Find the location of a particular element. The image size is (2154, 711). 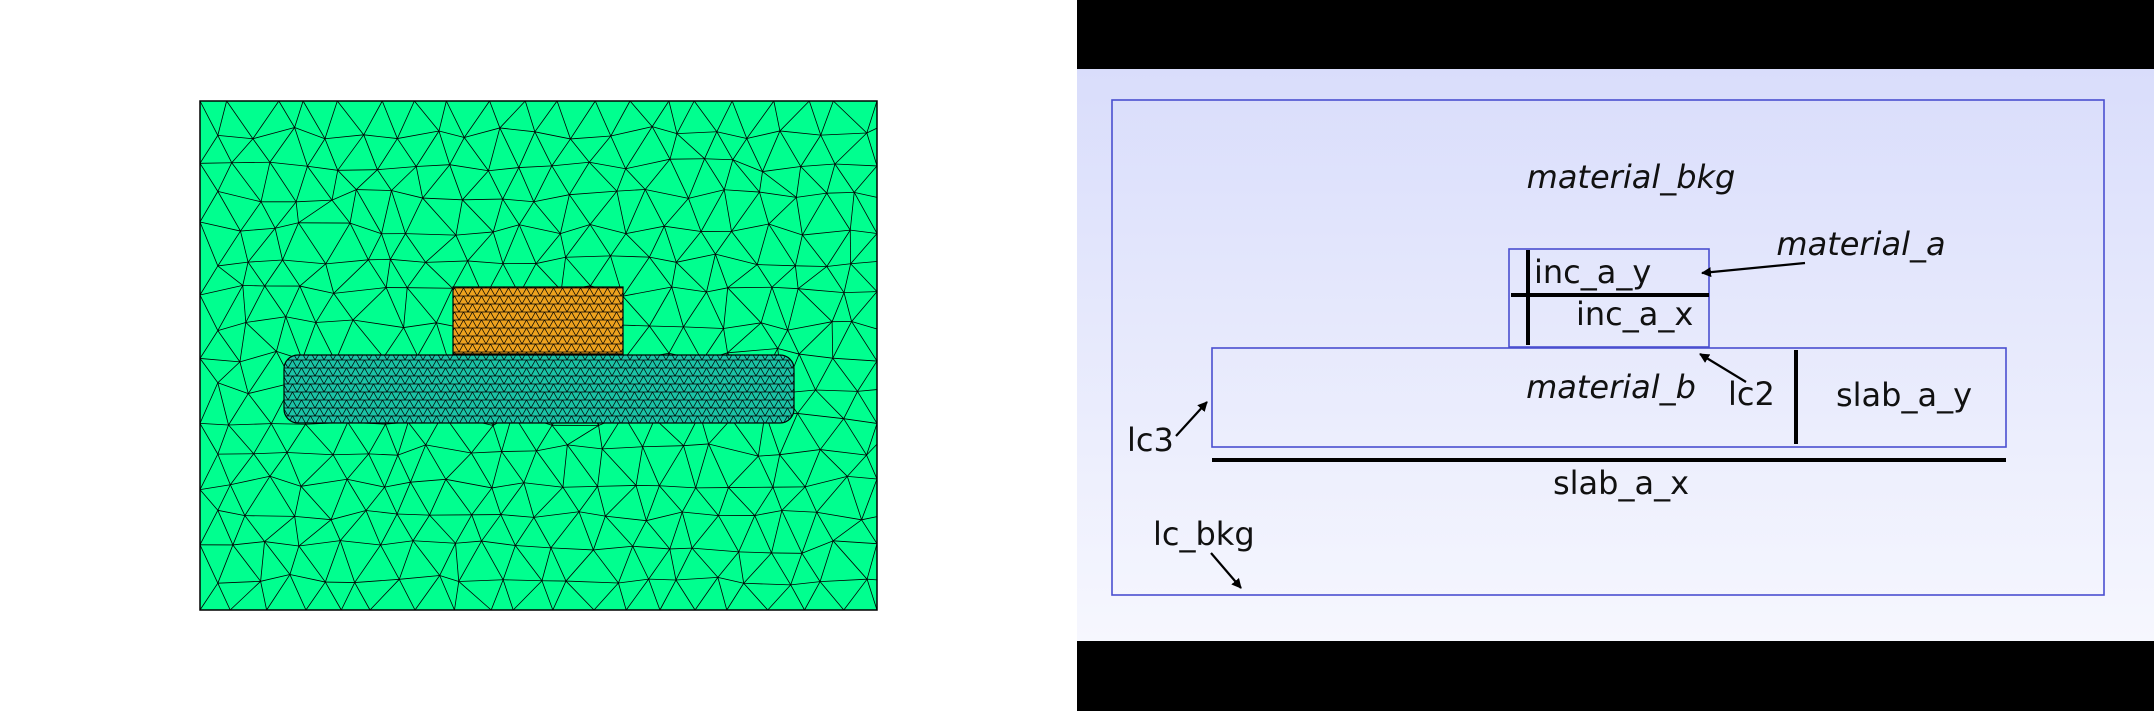

slab-outline is located at coordinates (1609, 397).